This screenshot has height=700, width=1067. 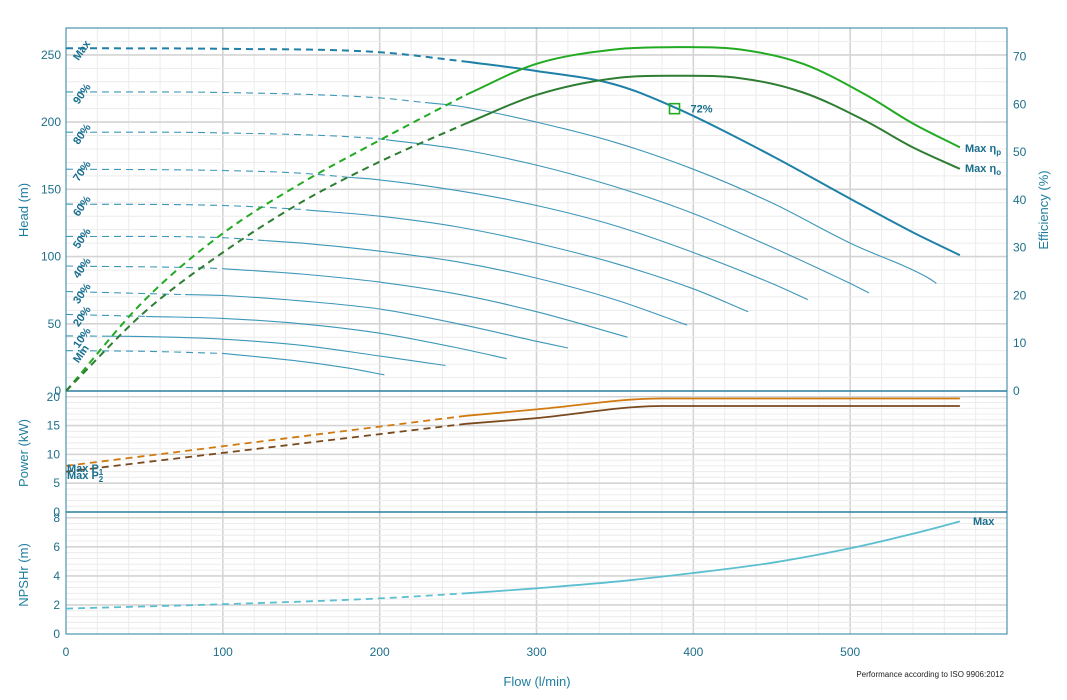 What do you see at coordinates (1020, 200) in the screenshot?
I see `efficiency-tick-label: 40` at bounding box center [1020, 200].